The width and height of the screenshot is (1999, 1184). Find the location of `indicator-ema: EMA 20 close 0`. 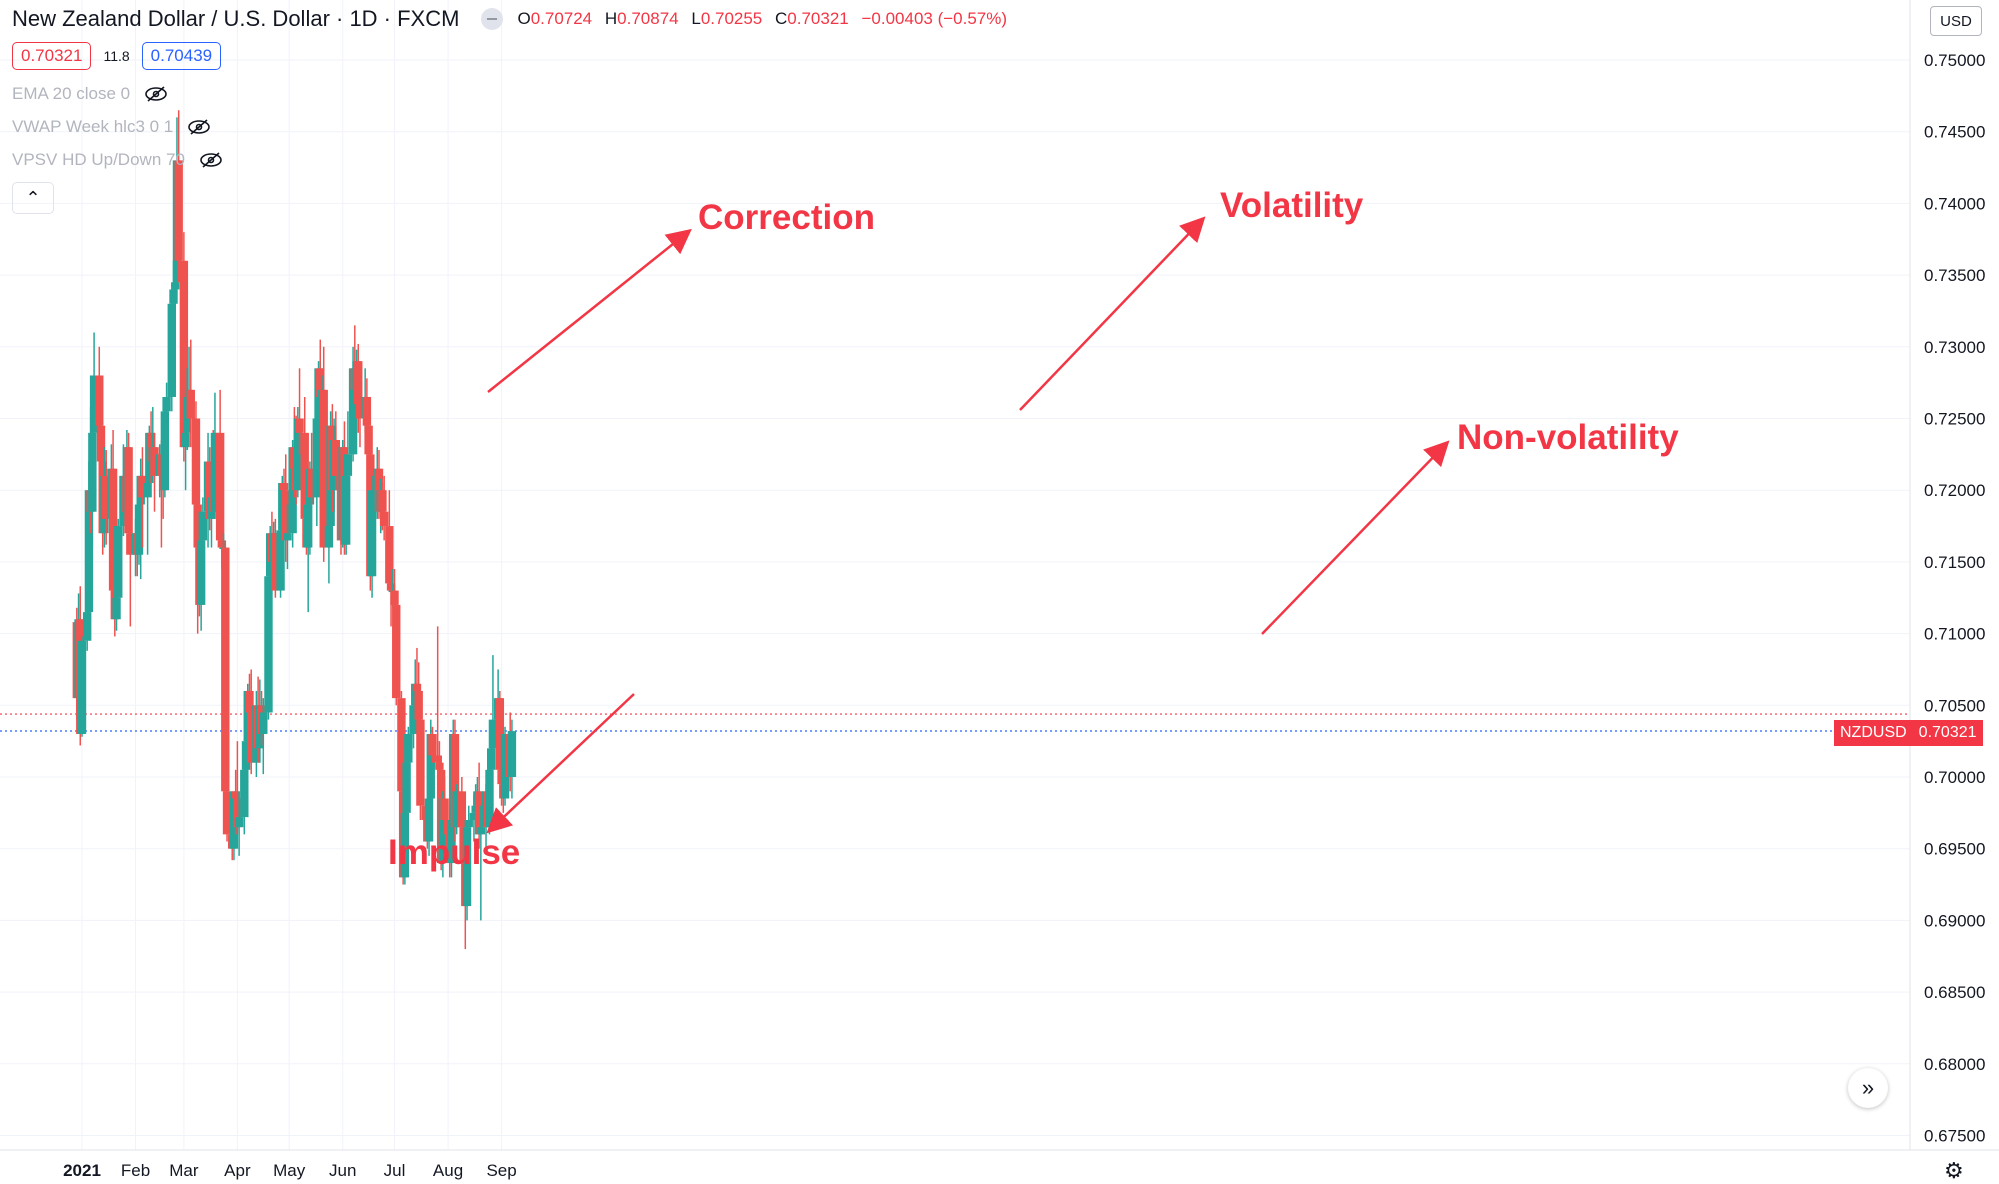

indicator-ema: EMA 20 close 0 is located at coordinates (90, 94).